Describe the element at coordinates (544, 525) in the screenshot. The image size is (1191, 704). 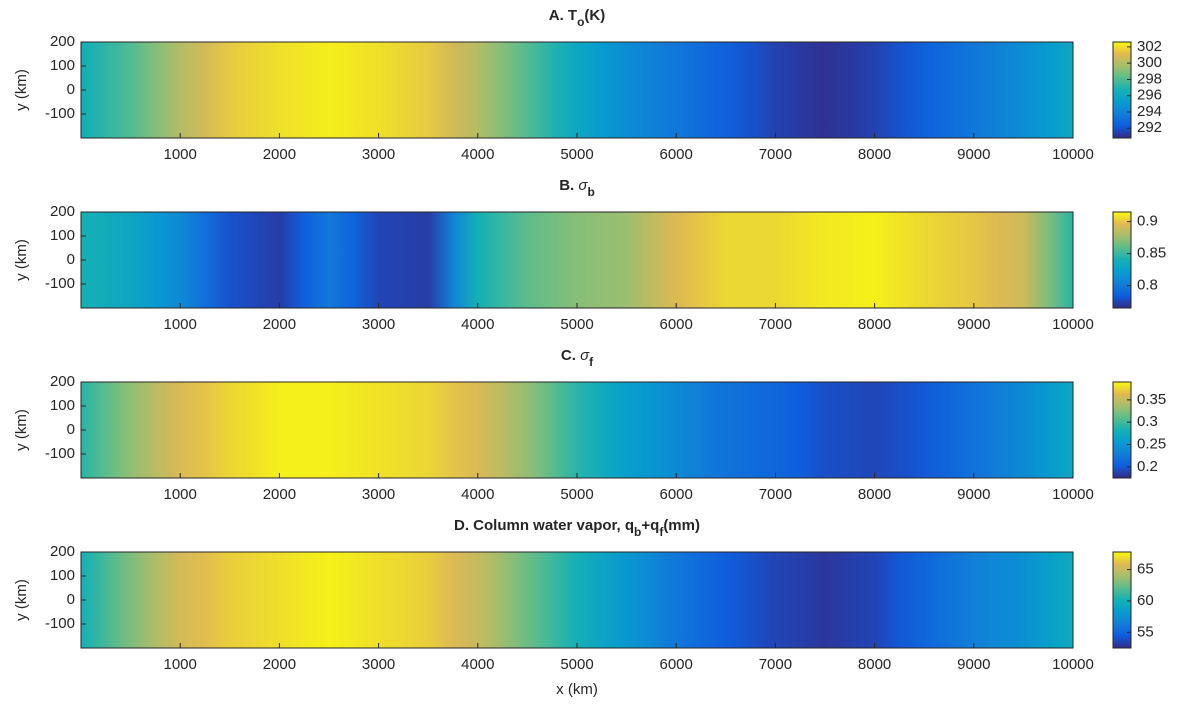
I see `title-part: D. Column water vapor, q` at that location.